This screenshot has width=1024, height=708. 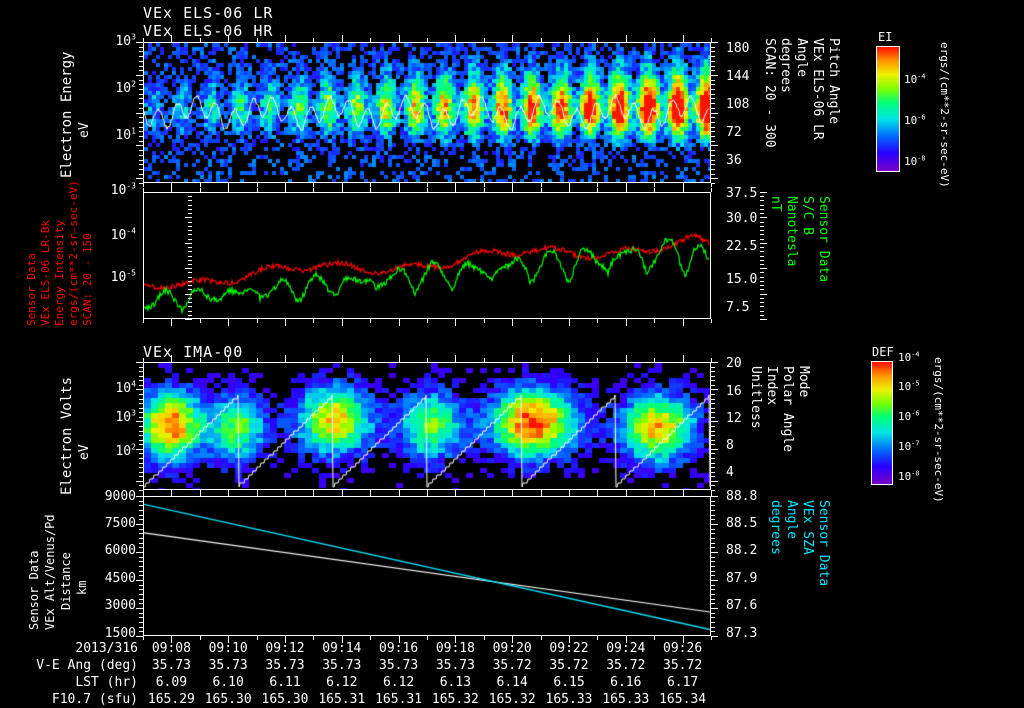 I want to click on panel1-ylabel: Electron Energy, so click(x=67, y=114).